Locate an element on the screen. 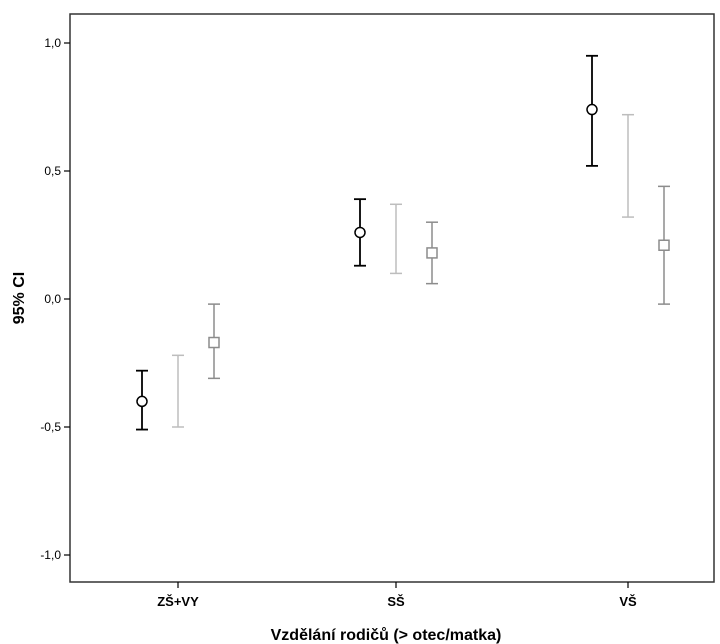 This screenshot has height=644, width=720. x-axis-title: Vzdělání rodičů (> otec/matka) is located at coordinates (386, 635).